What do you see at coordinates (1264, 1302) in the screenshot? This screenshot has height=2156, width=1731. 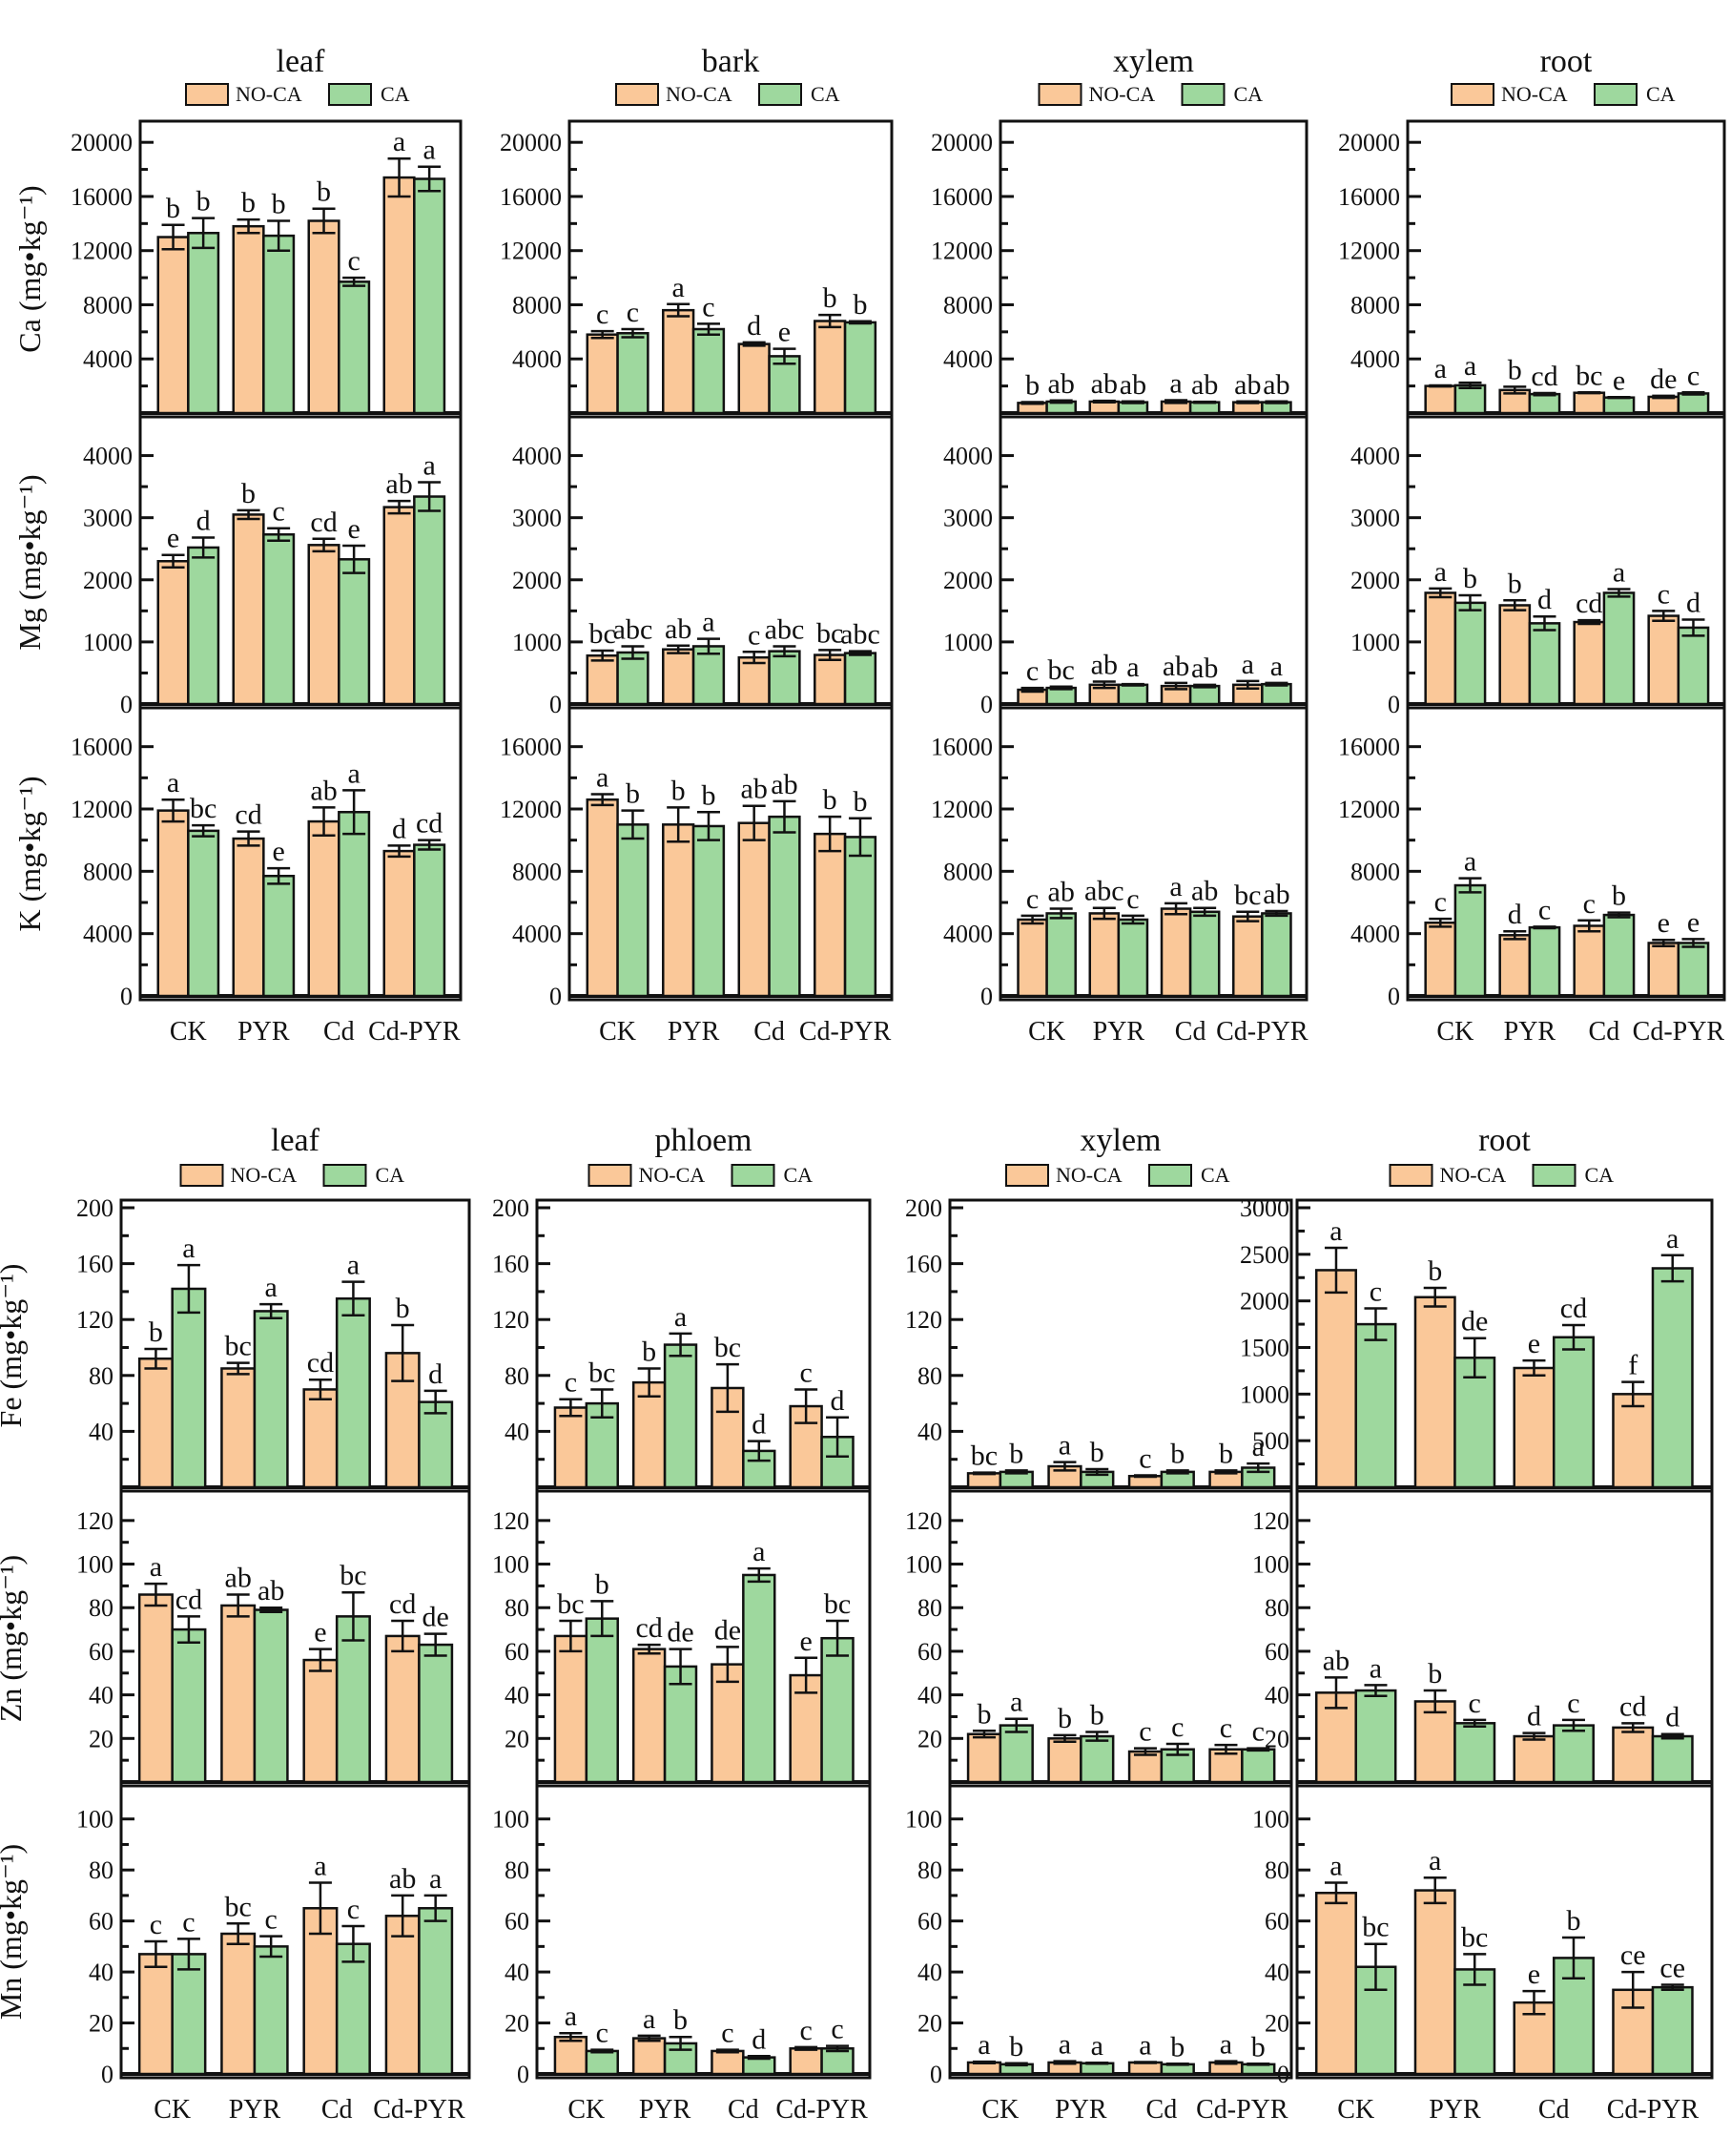 I see `y-tick-label: 2000` at bounding box center [1264, 1302].